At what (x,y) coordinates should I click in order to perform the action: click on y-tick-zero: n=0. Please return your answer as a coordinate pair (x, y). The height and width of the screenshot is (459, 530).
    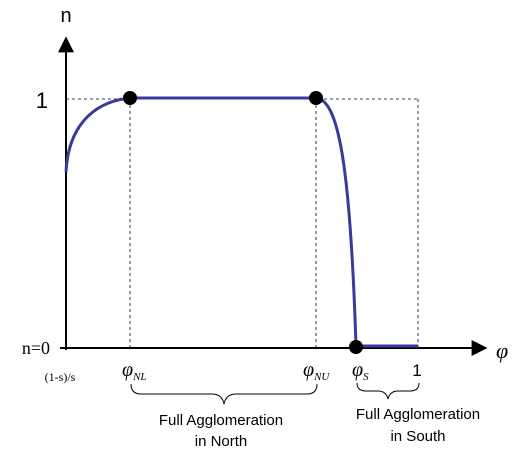
    Looking at the image, I should click on (36, 348).